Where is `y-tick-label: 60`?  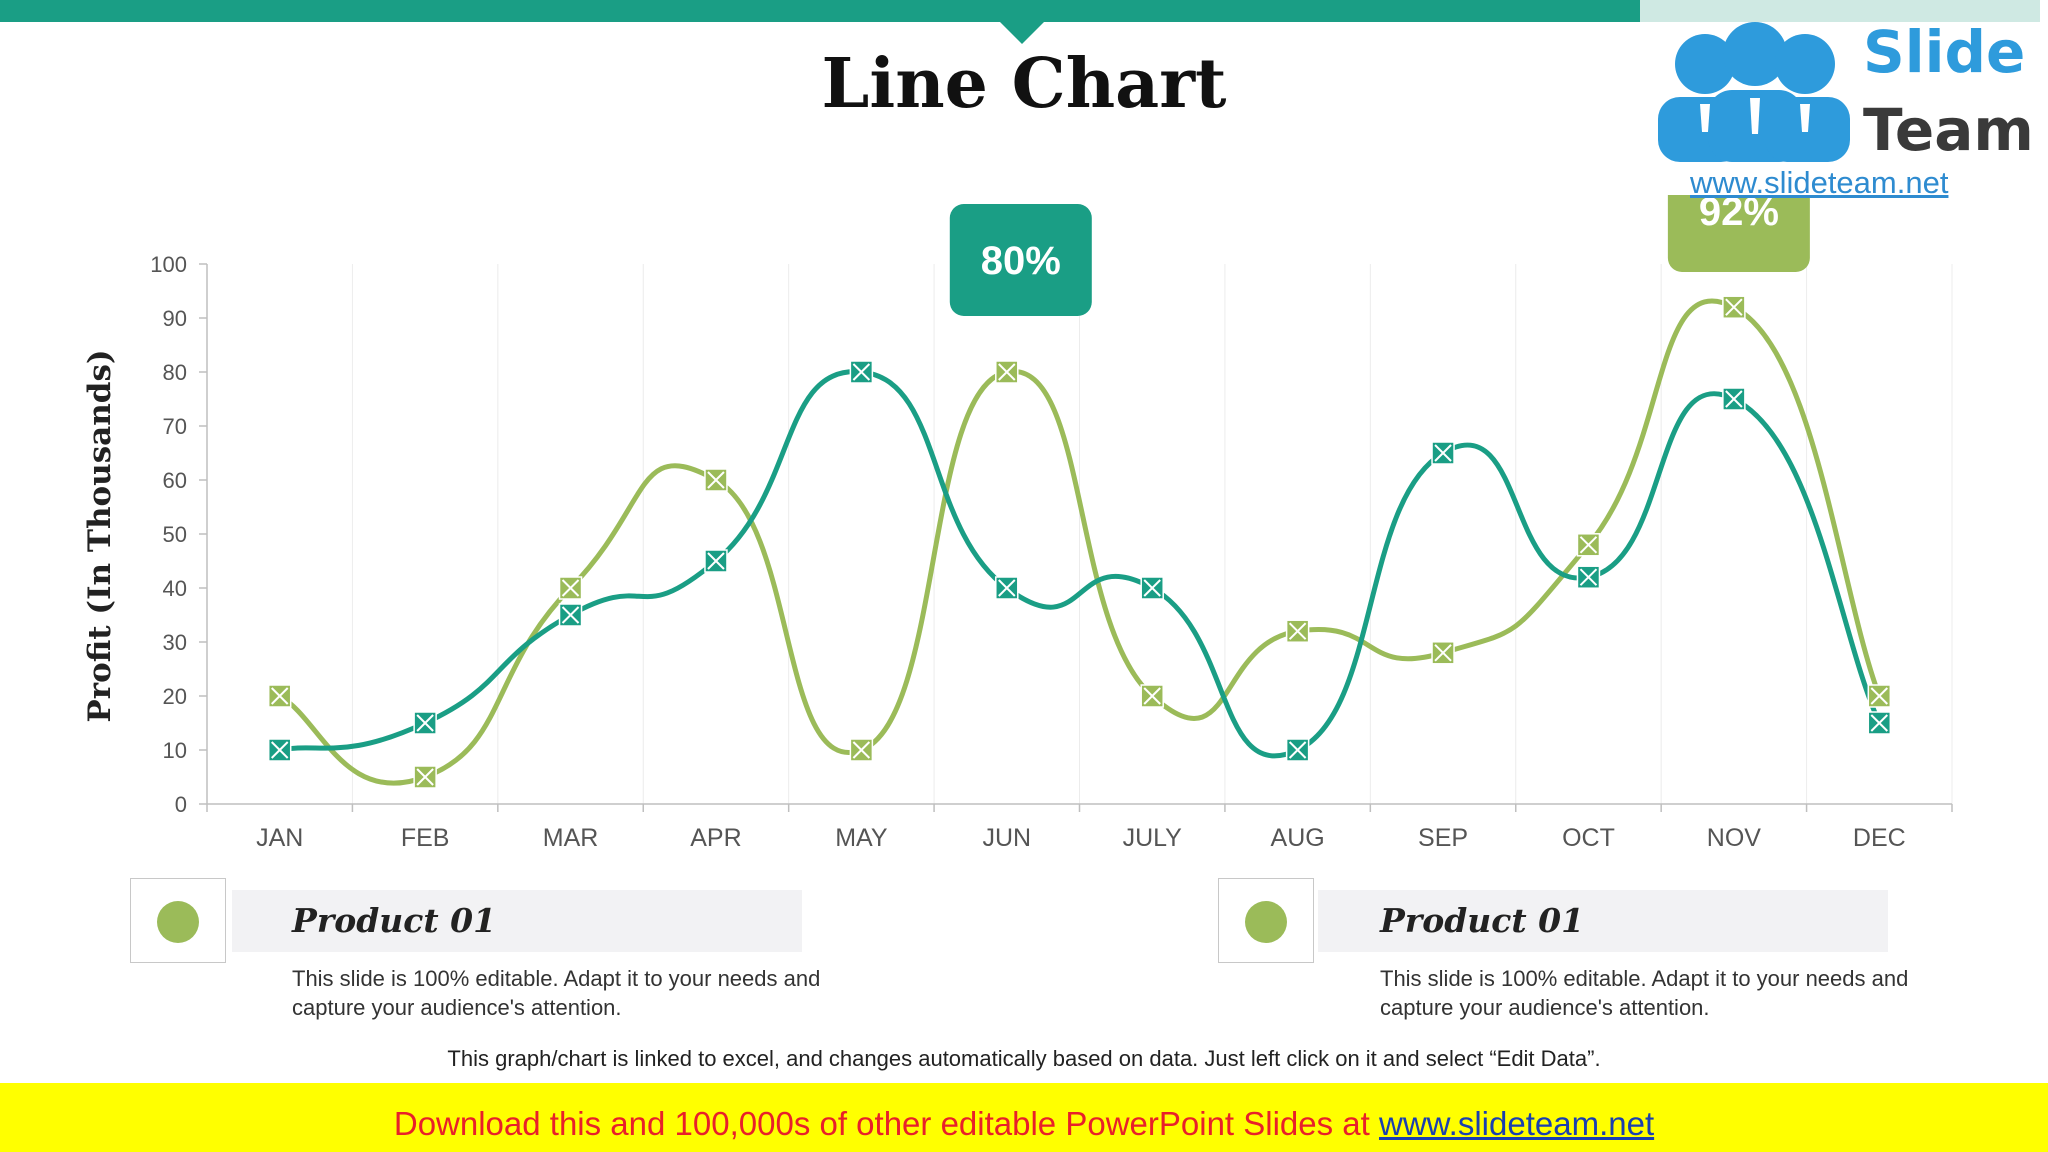 y-tick-label: 60 is located at coordinates (175, 480).